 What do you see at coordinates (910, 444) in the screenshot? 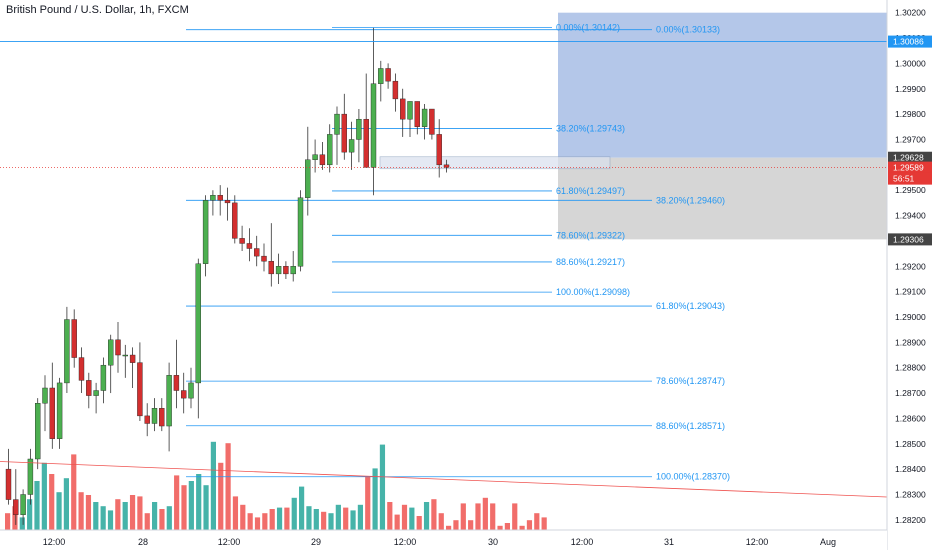
I see `price-tick-label: 1.28500` at bounding box center [910, 444].